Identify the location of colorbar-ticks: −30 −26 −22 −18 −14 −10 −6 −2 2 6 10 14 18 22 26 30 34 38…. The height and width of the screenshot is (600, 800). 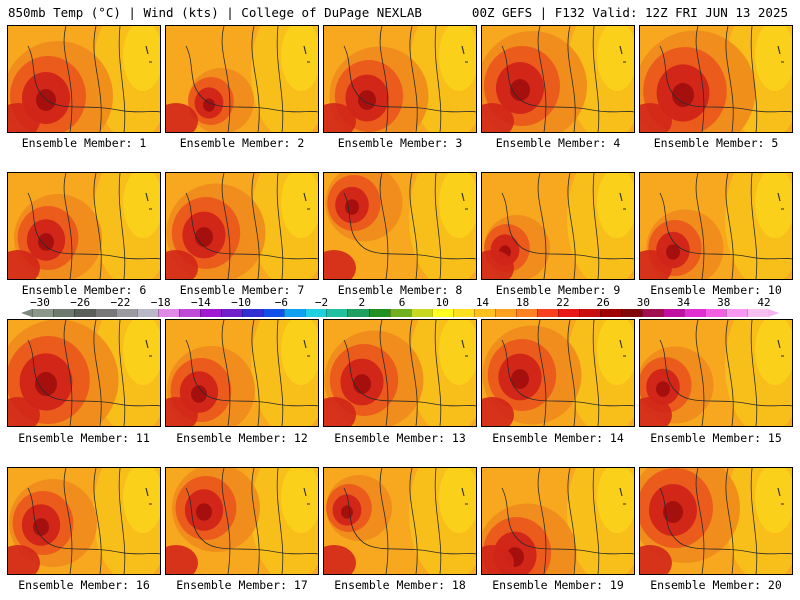
(400, 302).